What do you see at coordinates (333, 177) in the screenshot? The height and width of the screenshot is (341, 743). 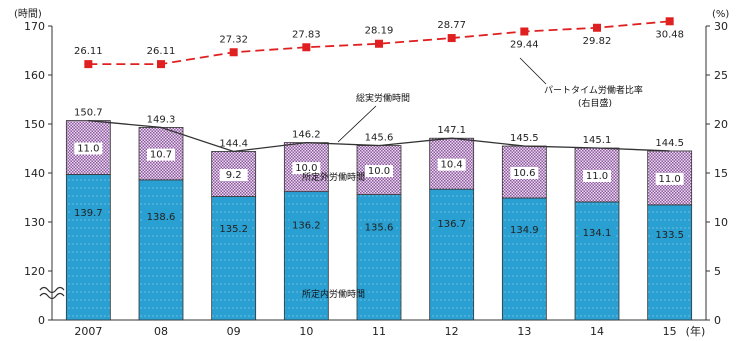 I see `annotation-overtime: 所定外労働時間` at bounding box center [333, 177].